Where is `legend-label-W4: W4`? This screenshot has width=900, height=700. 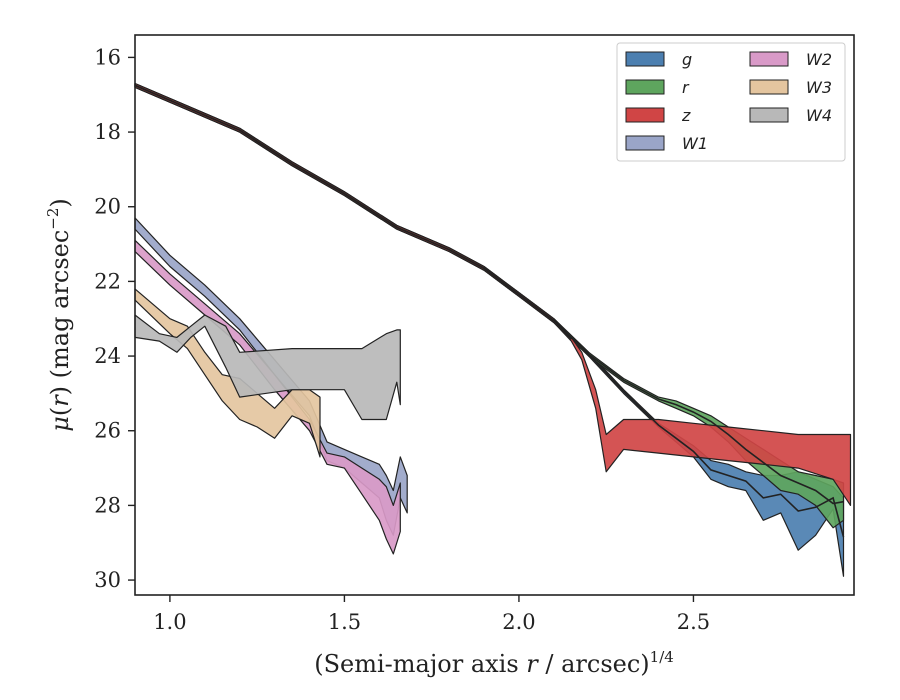
legend-label-W4: W4 is located at coordinates (819, 115).